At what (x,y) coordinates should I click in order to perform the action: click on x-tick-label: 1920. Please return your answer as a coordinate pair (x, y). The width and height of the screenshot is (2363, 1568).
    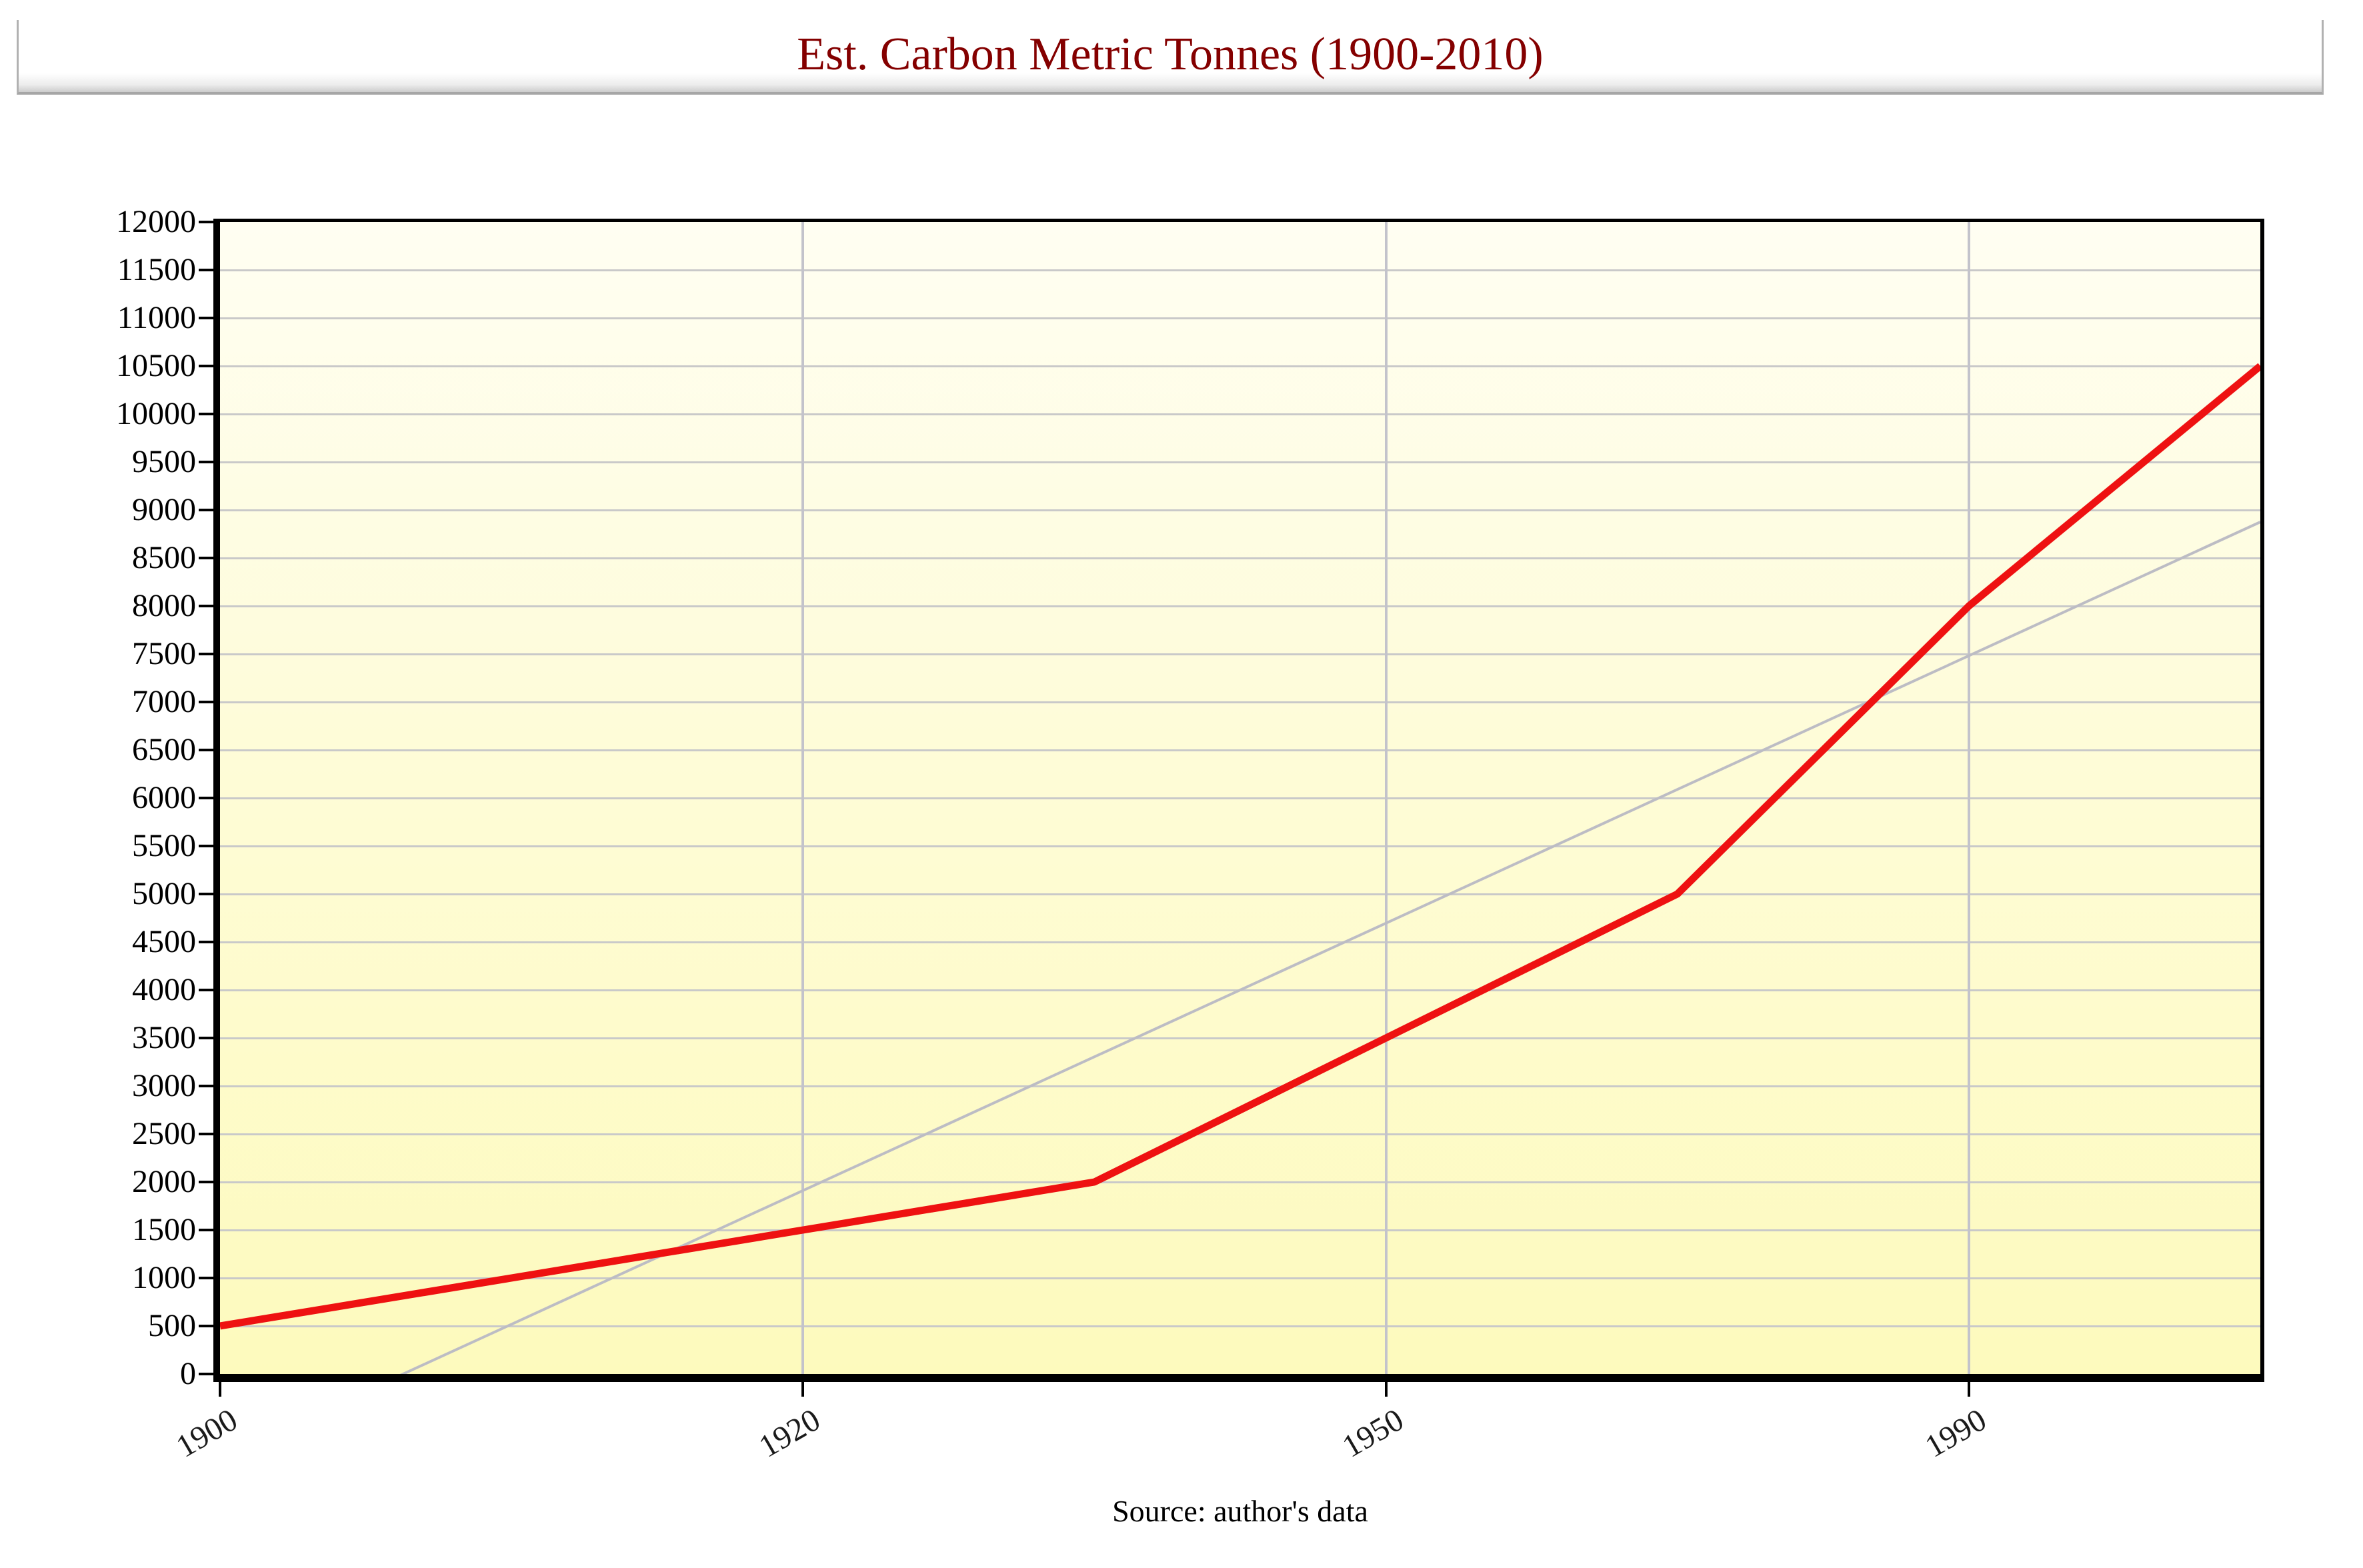
    Looking at the image, I should click on (790, 1433).